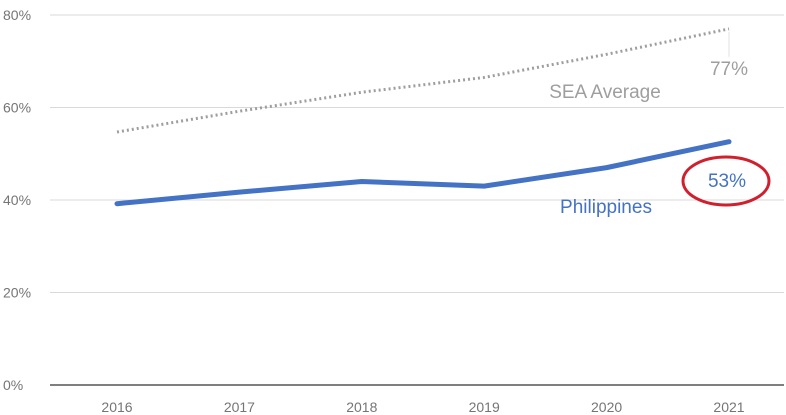 This screenshot has width=786, height=415. I want to click on x-tick-label: 2020, so click(606, 407).